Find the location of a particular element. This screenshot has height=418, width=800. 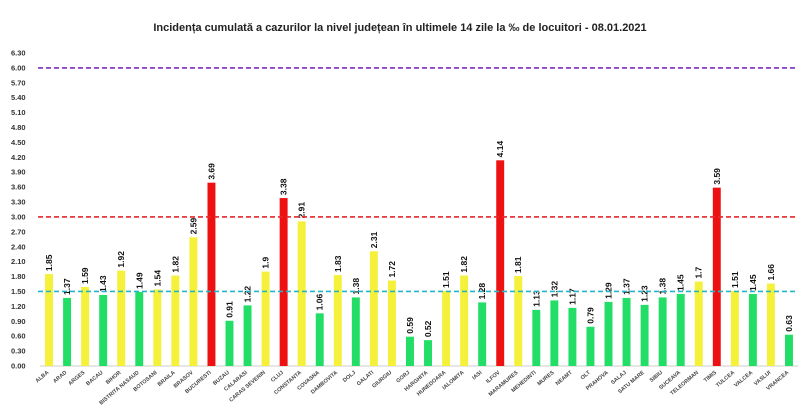

data-label: 3.38 is located at coordinates (284, 186).